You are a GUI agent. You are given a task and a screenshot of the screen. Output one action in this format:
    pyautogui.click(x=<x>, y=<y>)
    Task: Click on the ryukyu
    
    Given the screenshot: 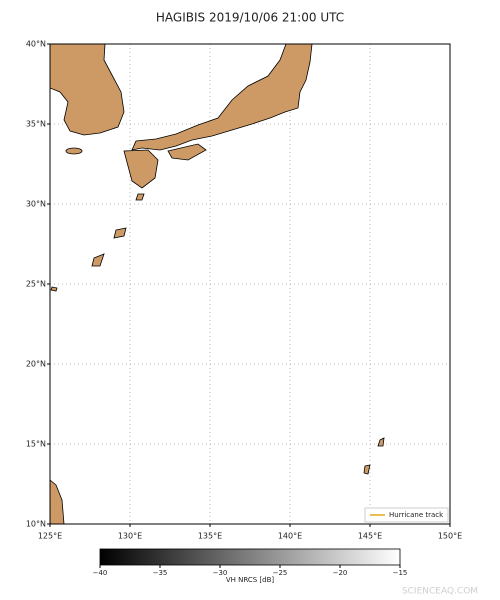 What is the action you would take?
    pyautogui.click(x=118, y=230)
    